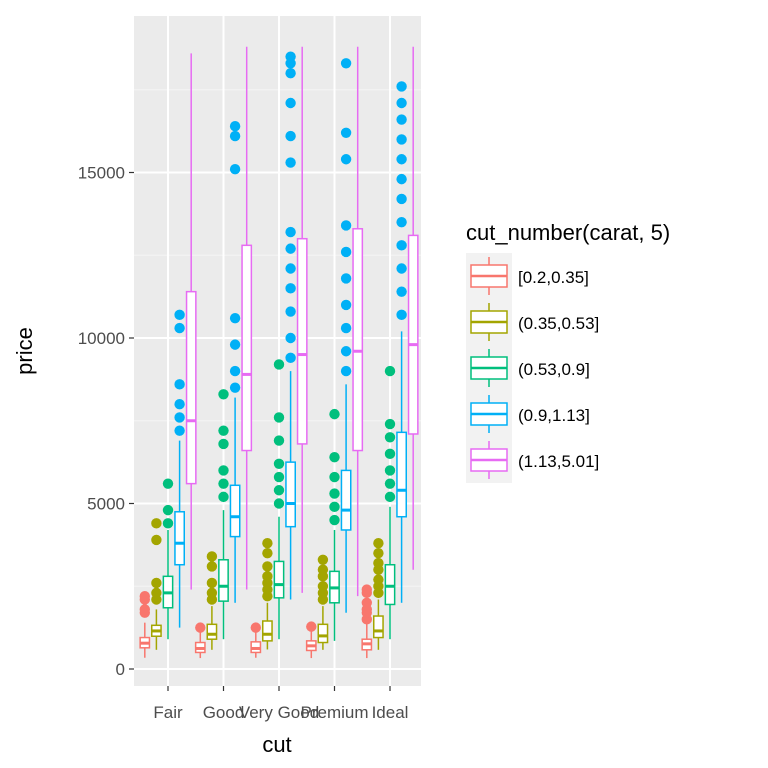 The image size is (768, 768). What do you see at coordinates (279, 712) in the screenshot?
I see `x-tick-label: Very Good` at bounding box center [279, 712].